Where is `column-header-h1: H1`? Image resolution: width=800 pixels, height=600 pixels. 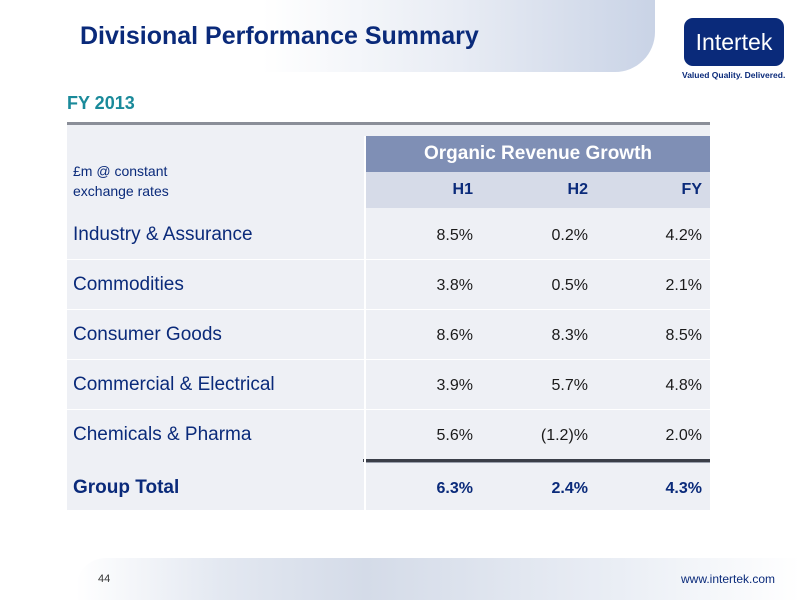 column-header-h1: H1 is located at coordinates (462, 189).